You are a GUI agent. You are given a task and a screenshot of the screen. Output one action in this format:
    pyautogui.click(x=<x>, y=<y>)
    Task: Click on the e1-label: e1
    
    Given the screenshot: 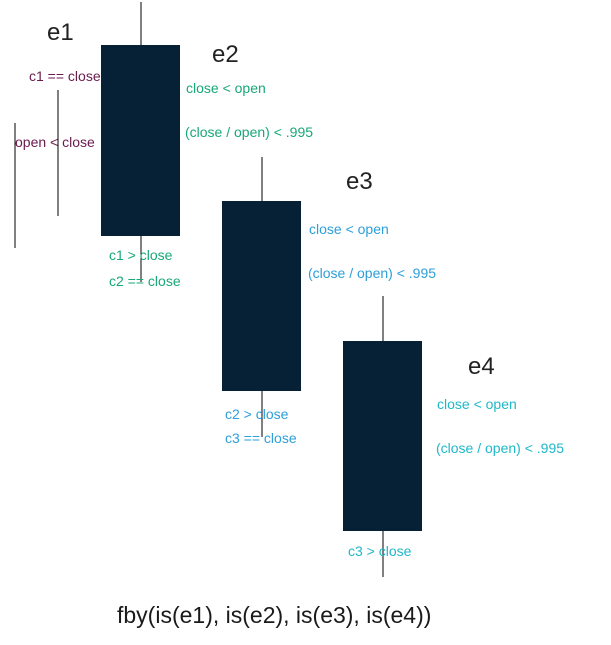 What is the action you would take?
    pyautogui.click(x=60, y=32)
    